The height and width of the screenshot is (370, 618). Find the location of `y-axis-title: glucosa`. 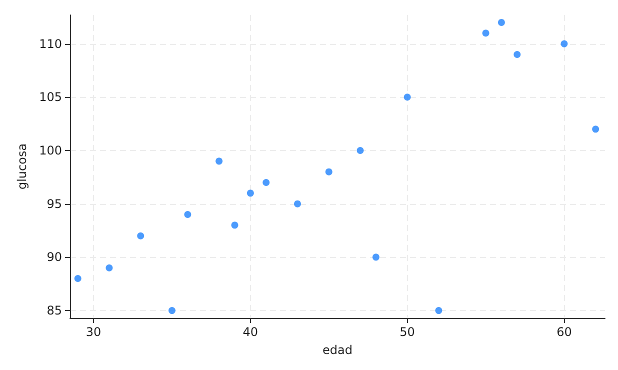

y-axis-title: glucosa is located at coordinates (22, 166).